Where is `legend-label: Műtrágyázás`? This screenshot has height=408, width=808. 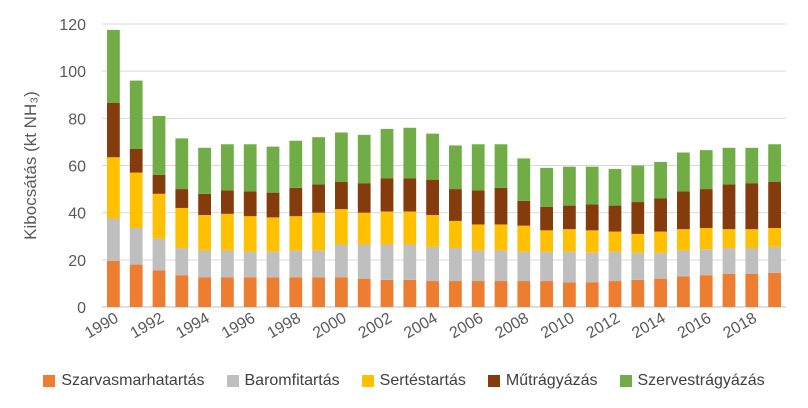 legend-label: Műtrágyázás is located at coordinates (551, 380).